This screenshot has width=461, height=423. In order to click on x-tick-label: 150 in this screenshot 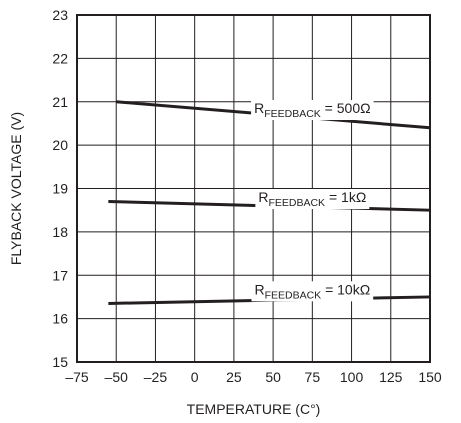, I will do `click(430, 377)`.